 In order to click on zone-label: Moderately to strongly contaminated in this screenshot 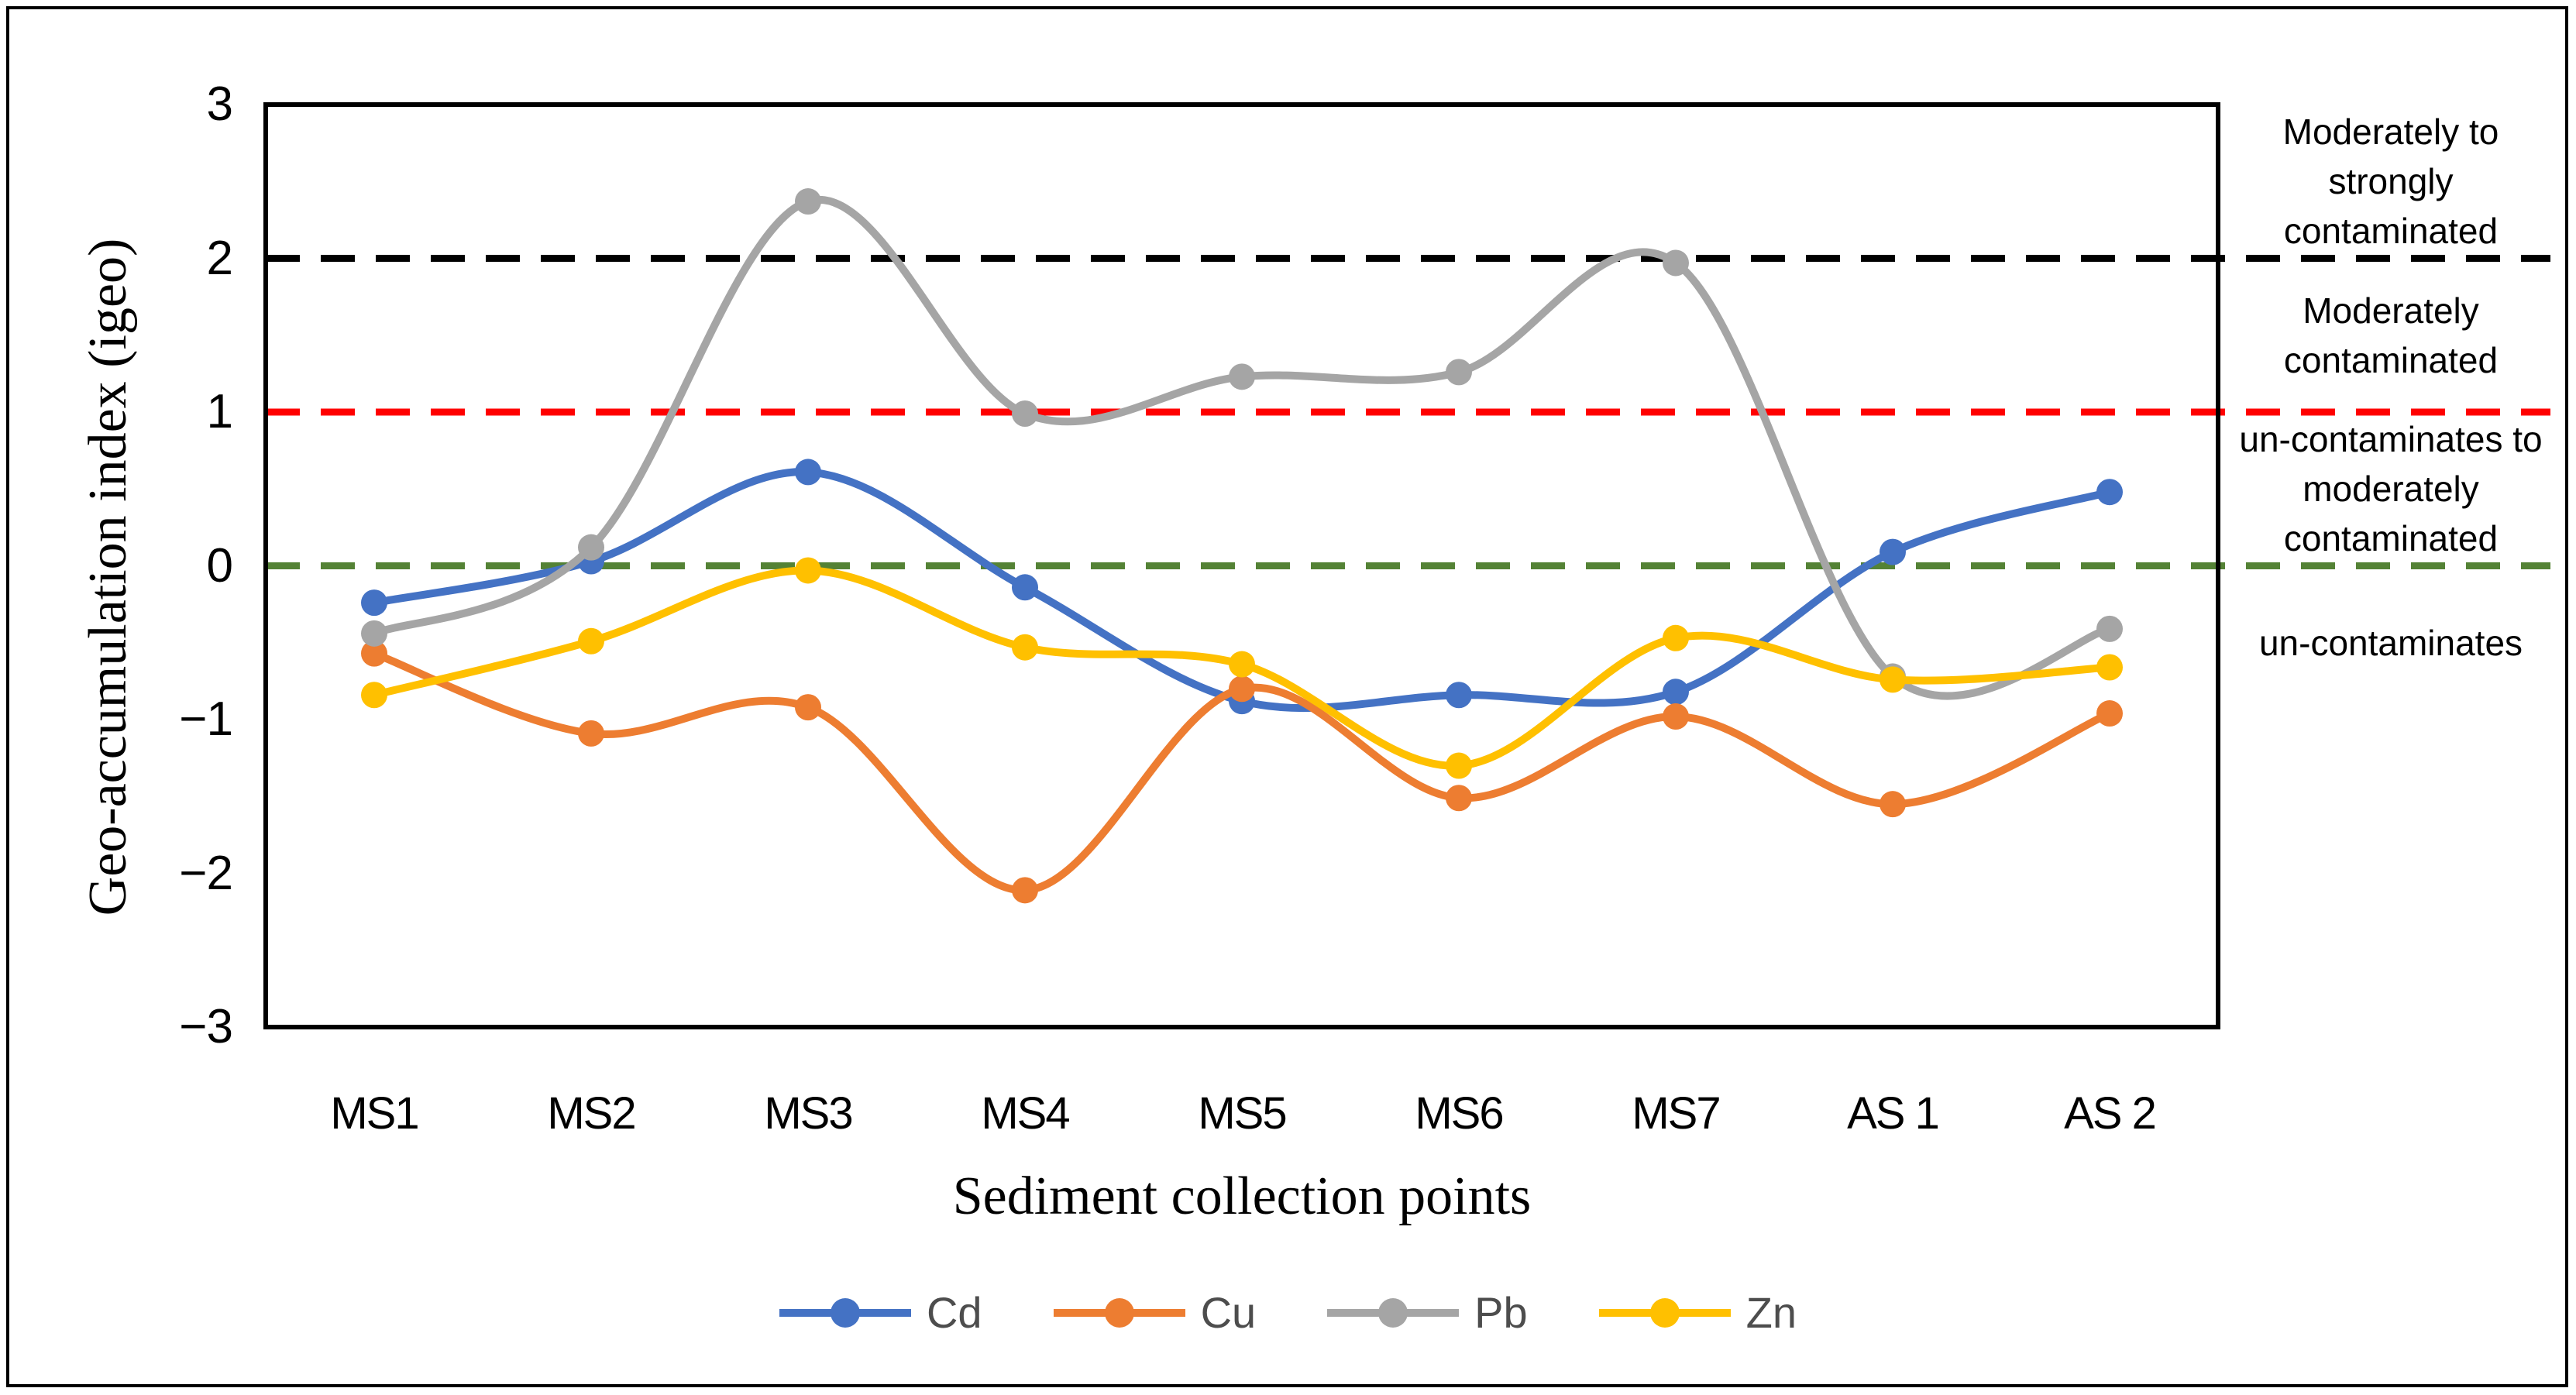, I will do `click(2390, 182)`.